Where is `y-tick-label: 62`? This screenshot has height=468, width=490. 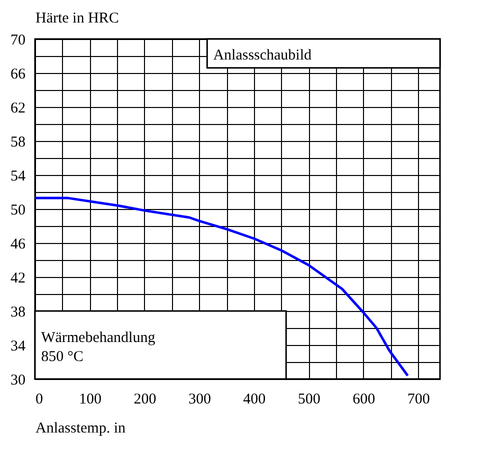 y-tick-label: 62 is located at coordinates (18, 108).